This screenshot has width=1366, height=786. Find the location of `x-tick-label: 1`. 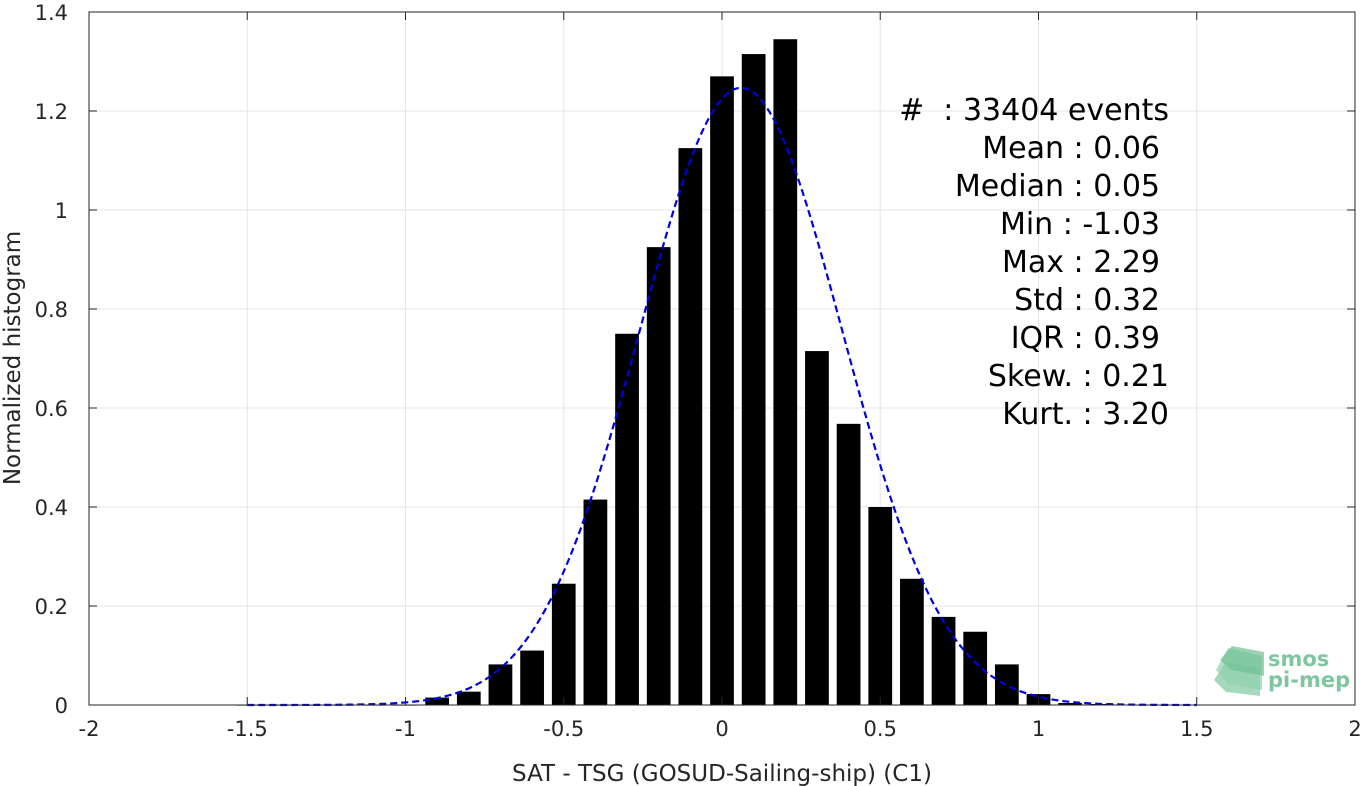

x-tick-label: 1 is located at coordinates (1038, 729).